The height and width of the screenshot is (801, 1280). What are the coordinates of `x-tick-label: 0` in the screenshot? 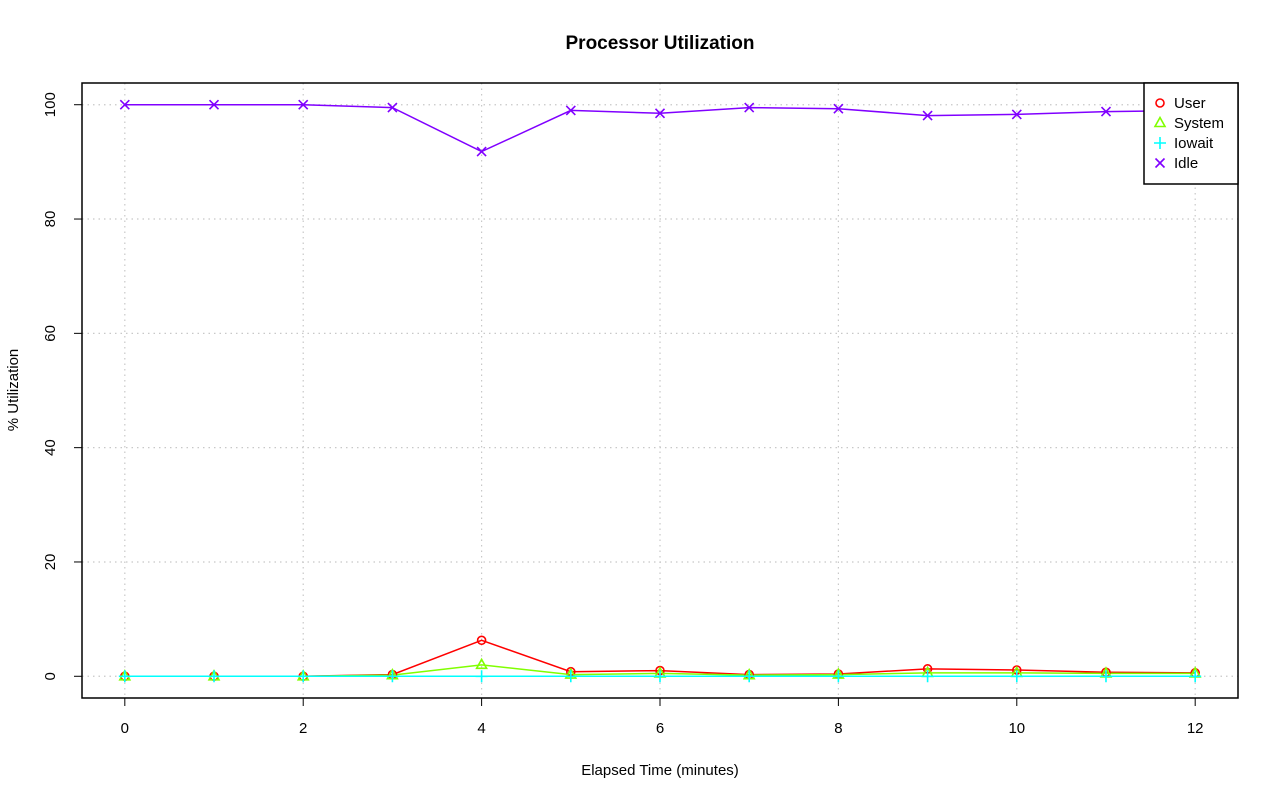 It's located at (125, 728).